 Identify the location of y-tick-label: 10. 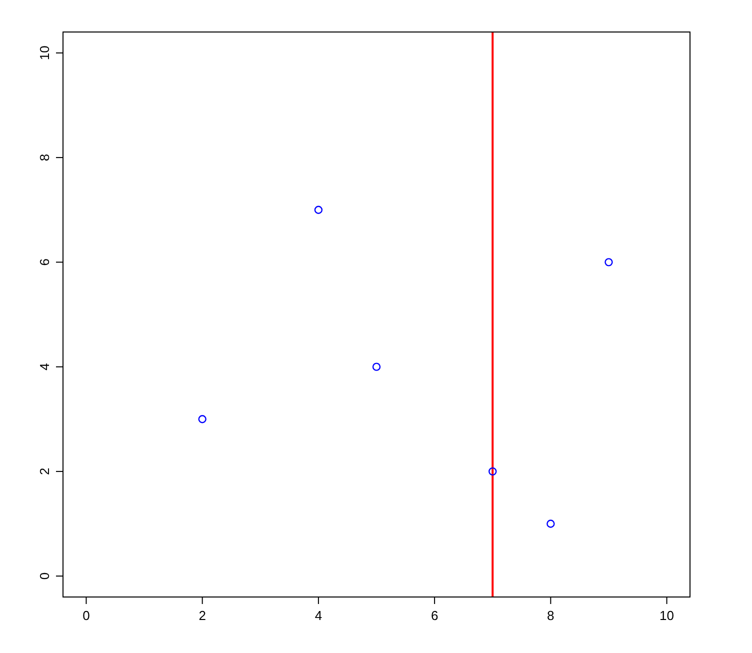
(44, 53).